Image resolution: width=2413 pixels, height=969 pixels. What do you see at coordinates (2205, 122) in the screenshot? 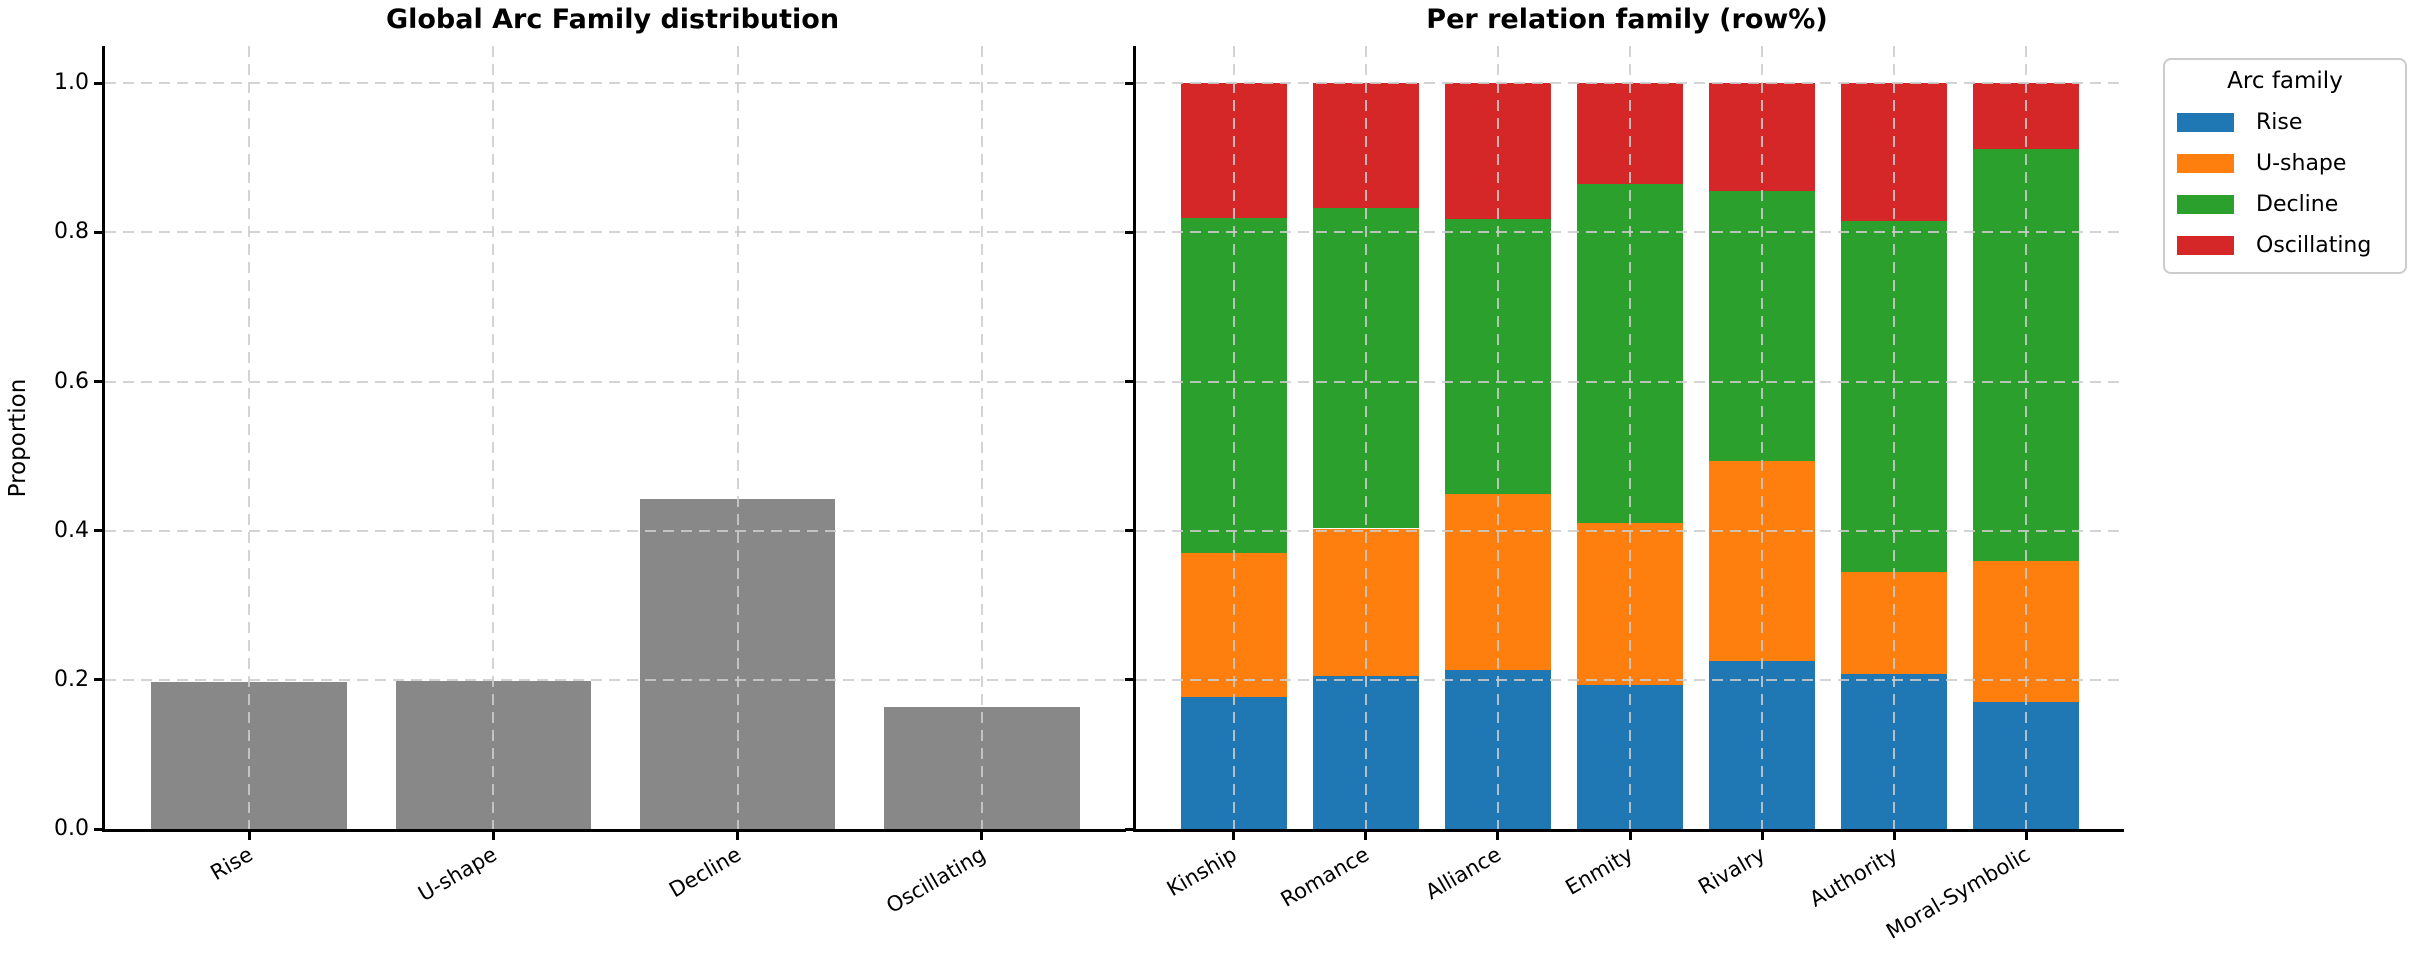
I see `rise-color-swatch` at bounding box center [2205, 122].